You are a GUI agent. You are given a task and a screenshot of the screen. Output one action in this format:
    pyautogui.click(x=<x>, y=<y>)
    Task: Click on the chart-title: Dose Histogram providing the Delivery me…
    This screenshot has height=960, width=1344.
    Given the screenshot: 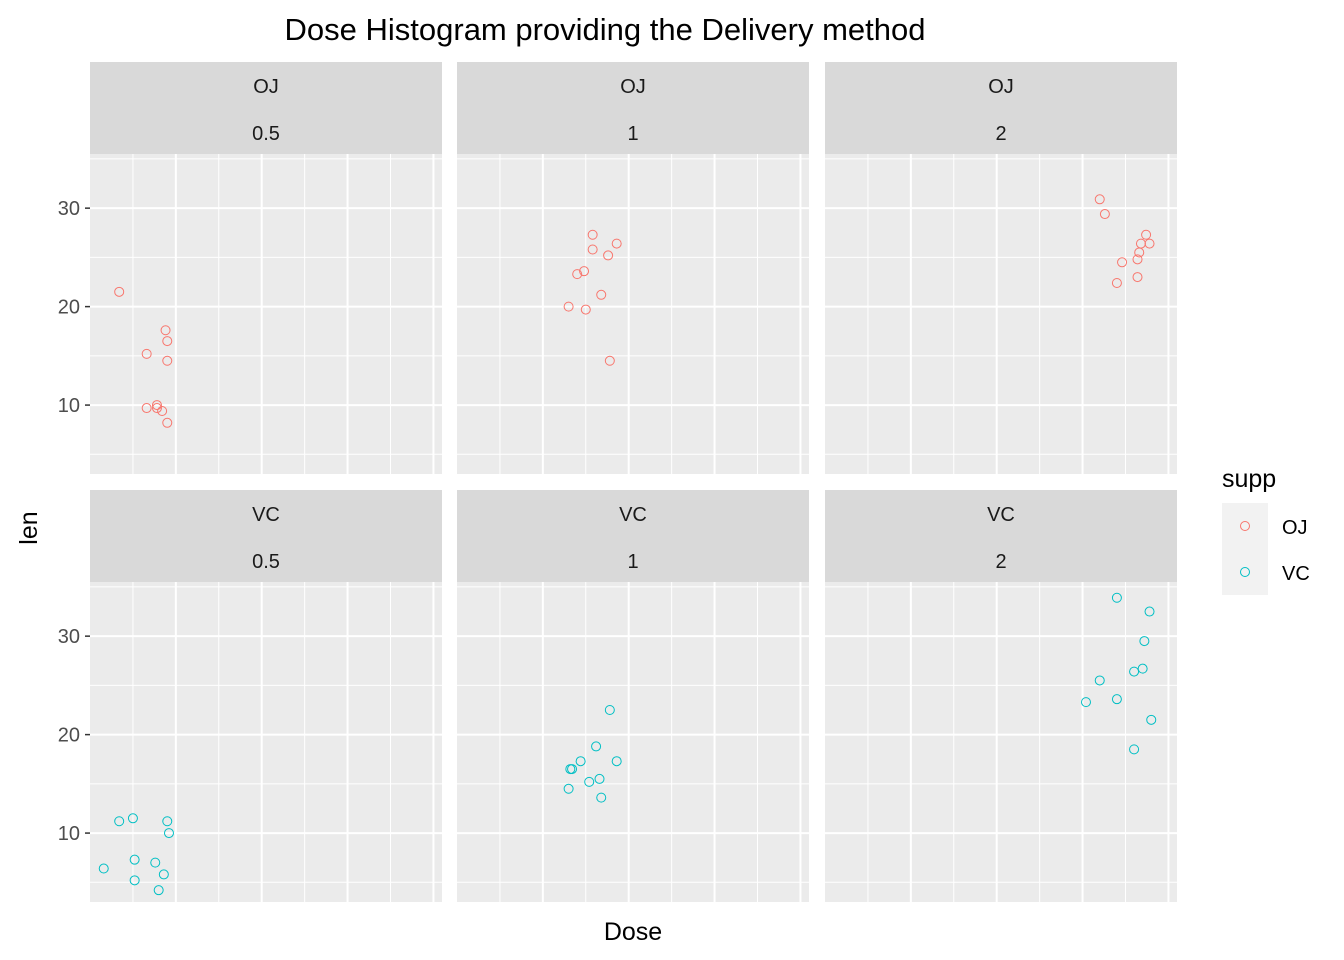 What is the action you would take?
    pyautogui.click(x=605, y=29)
    